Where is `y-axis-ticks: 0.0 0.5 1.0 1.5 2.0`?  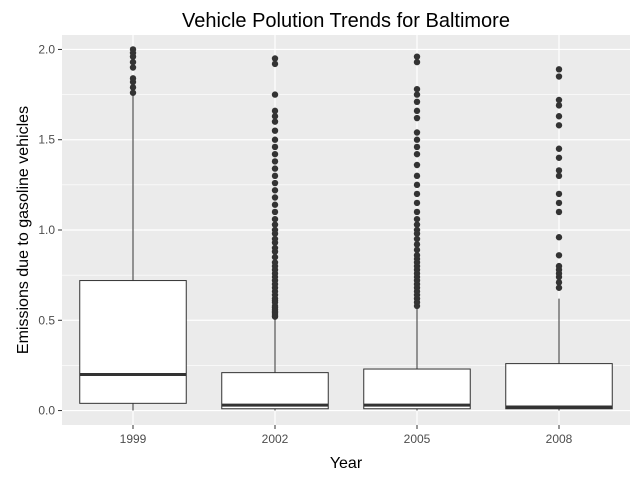
y-axis-ticks: 0.0 0.5 1.0 1.5 2.0 is located at coordinates (50, 230).